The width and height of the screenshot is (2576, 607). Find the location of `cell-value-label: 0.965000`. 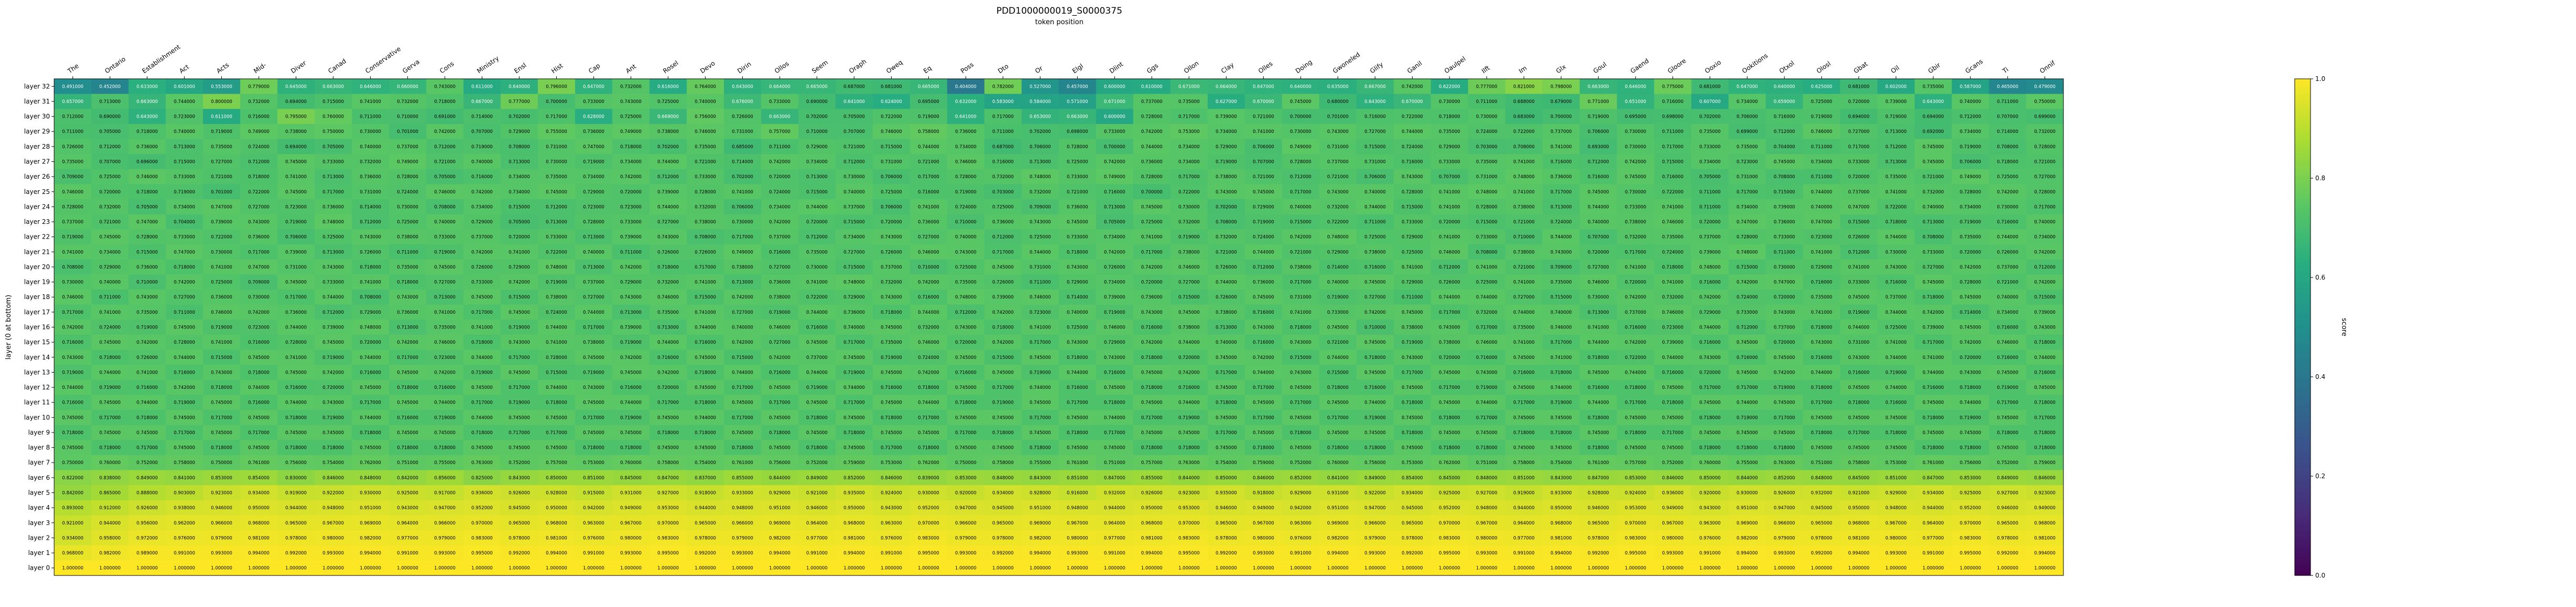

cell-value-label: 0.965000 is located at coordinates (1226, 523).